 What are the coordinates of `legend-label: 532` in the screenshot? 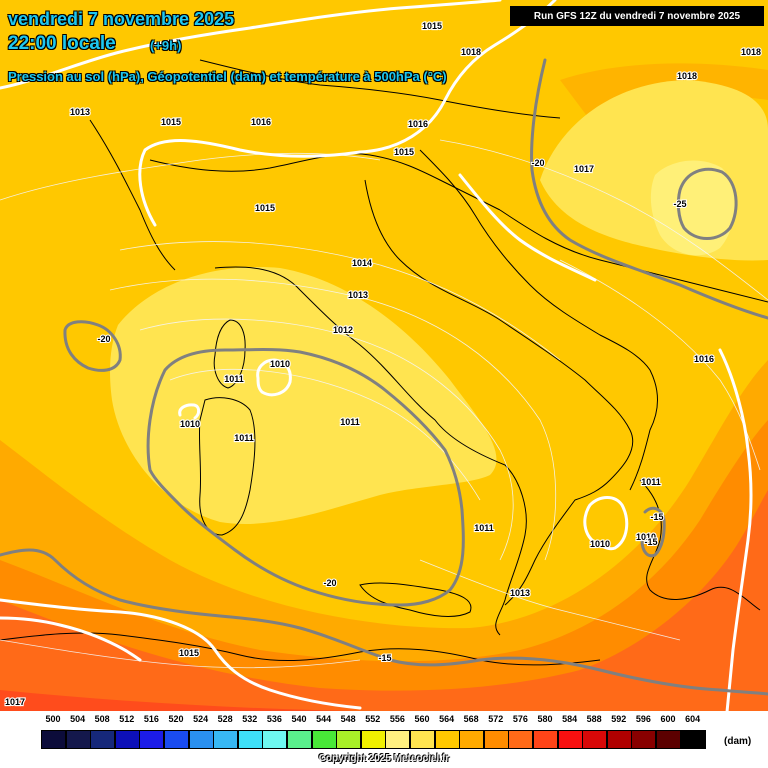 It's located at (250, 719).